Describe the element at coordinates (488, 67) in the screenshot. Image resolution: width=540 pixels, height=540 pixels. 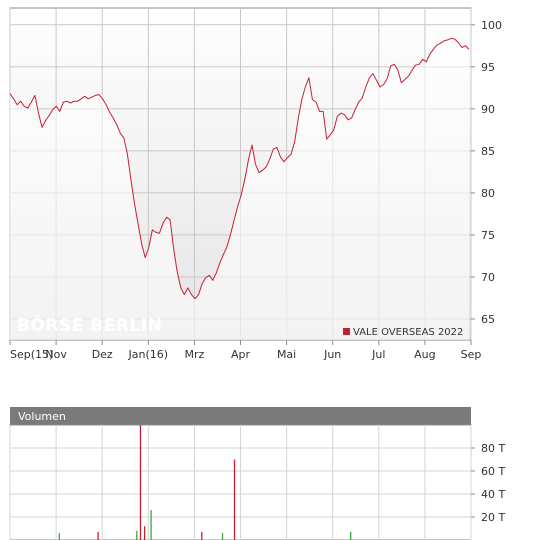
I see `price-y-tick-label: 95` at that location.